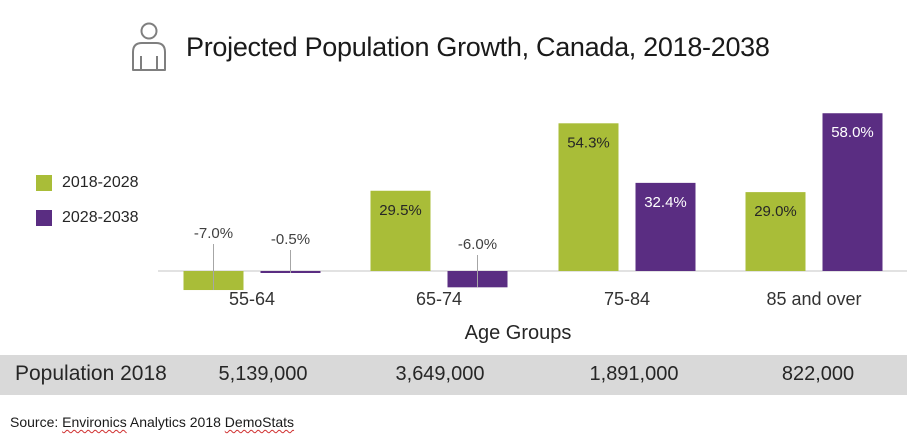 The width and height of the screenshot is (907, 440). I want to click on source-word-environics: Environics, so click(94, 422).